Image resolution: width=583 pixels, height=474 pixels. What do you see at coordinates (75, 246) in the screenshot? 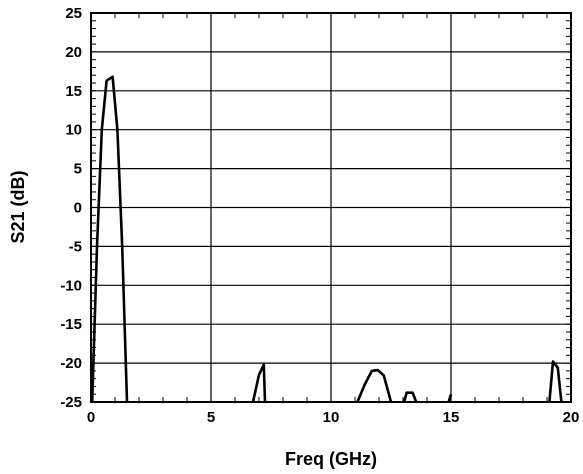
I see `y-tick-label: -5` at bounding box center [75, 246].